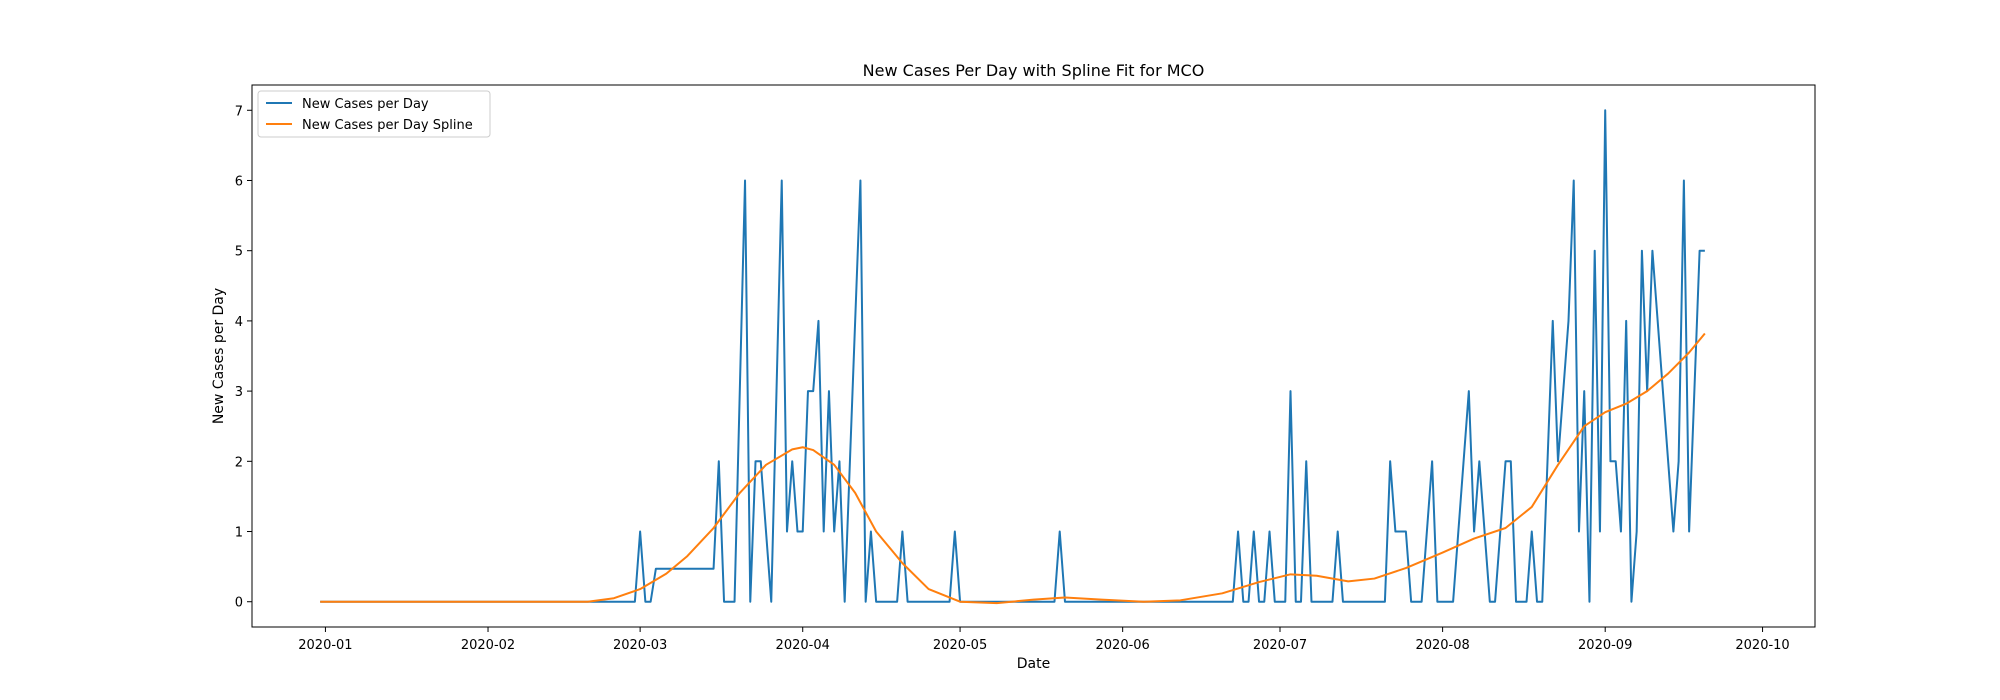 The image size is (2000, 700). Describe the element at coordinates (960, 645) in the screenshot. I see `x-tick-label: 2020-05` at that location.